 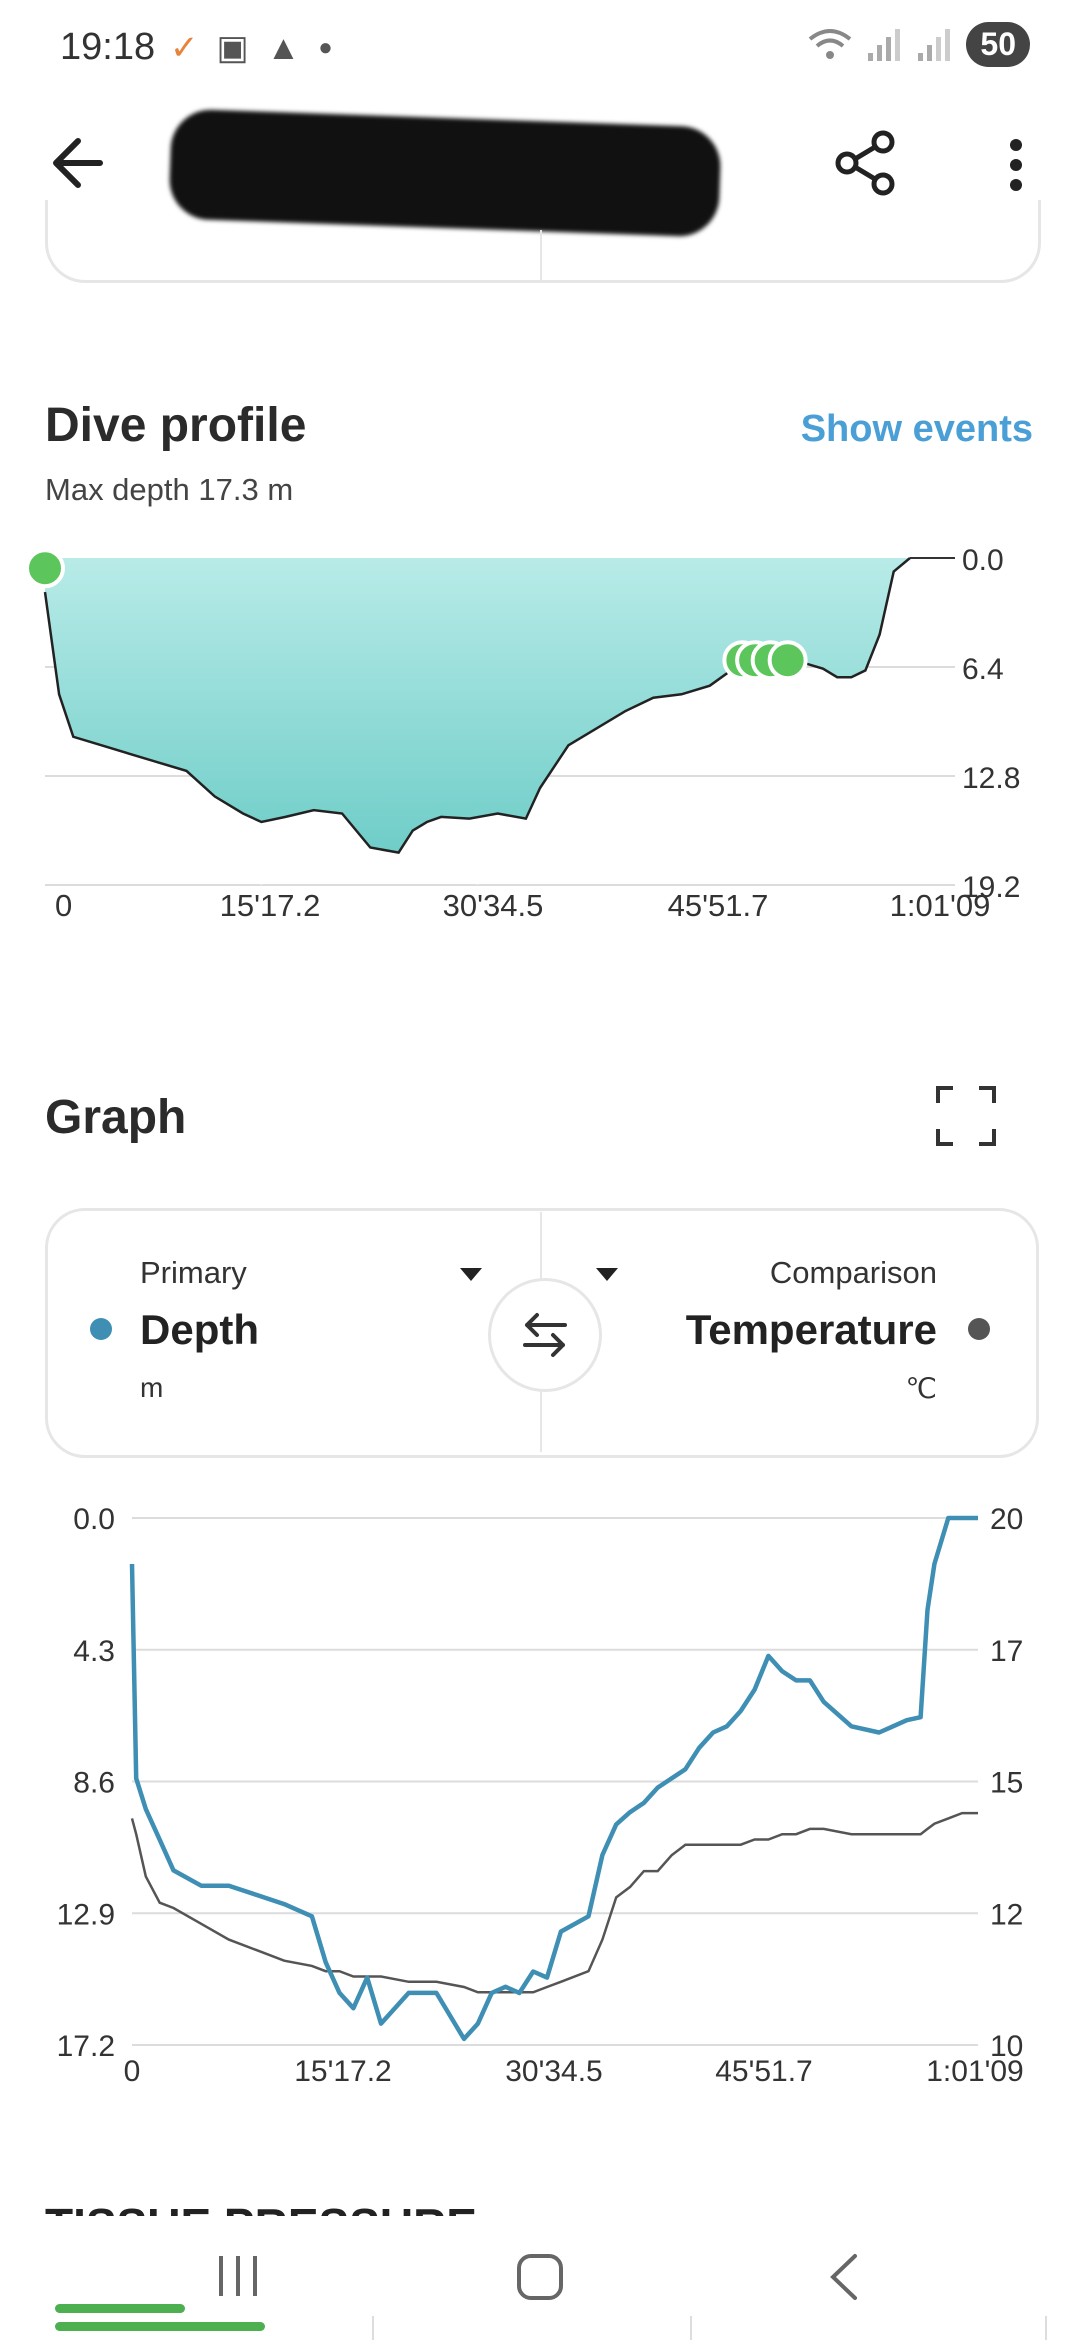 I want to click on wifi-icon, so click(x=830, y=43).